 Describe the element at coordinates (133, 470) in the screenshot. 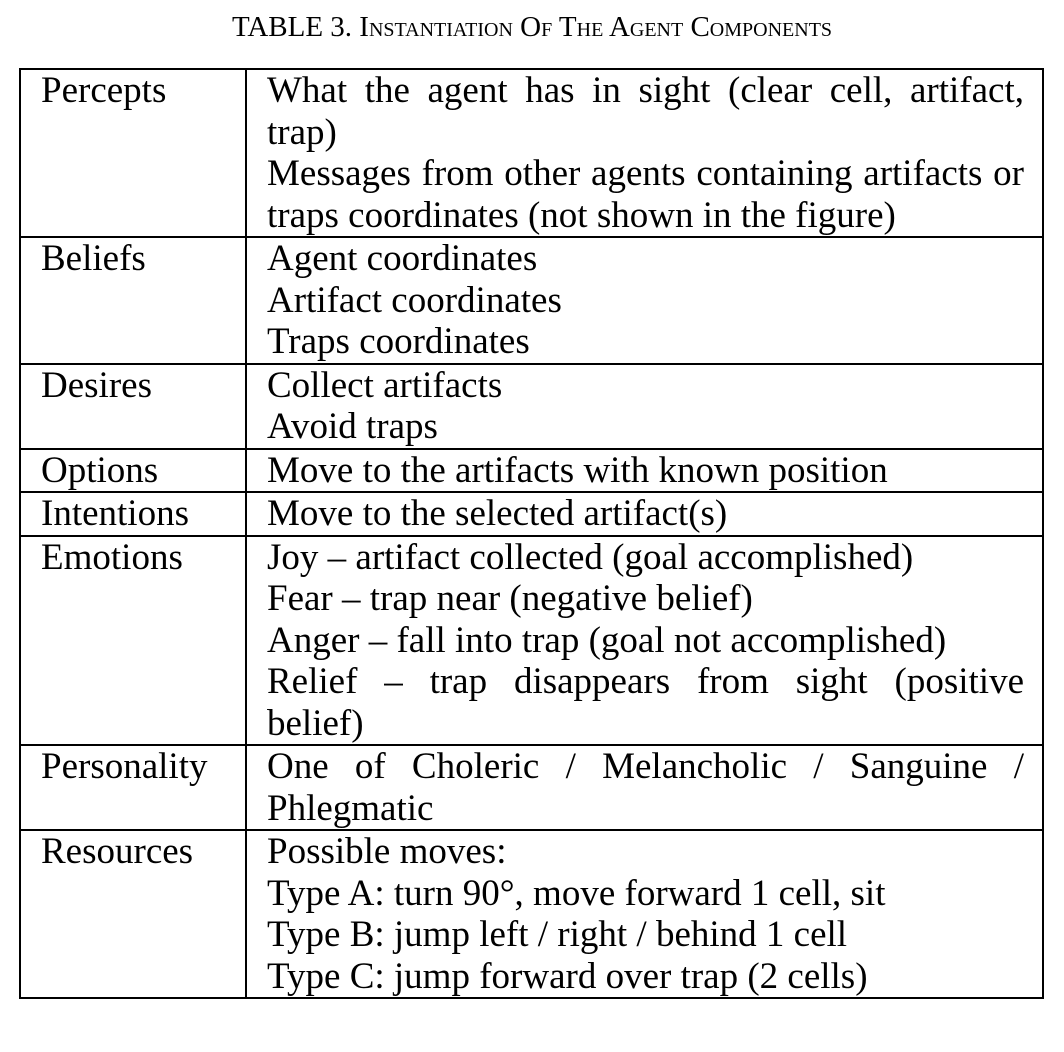

I see `row-label-options: Options` at that location.